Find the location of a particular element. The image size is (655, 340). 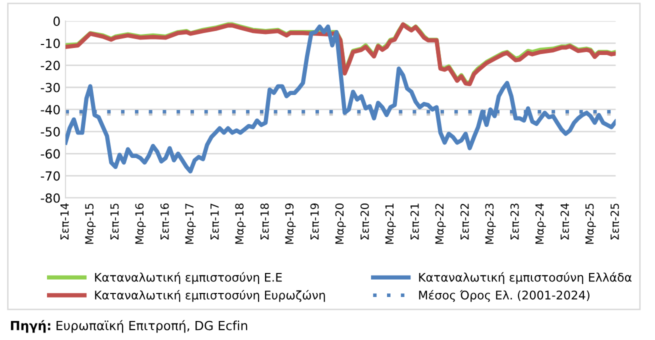

x-tick-label: Σεπ-22 is located at coordinates (464, 222).